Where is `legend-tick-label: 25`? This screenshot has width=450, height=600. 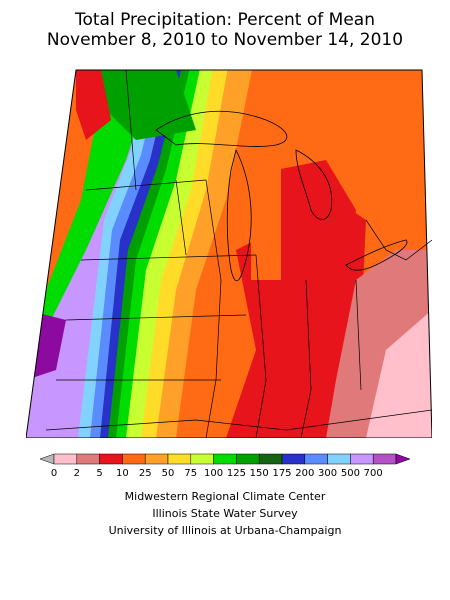
legend-tick-label: 25 is located at coordinates (145, 473).